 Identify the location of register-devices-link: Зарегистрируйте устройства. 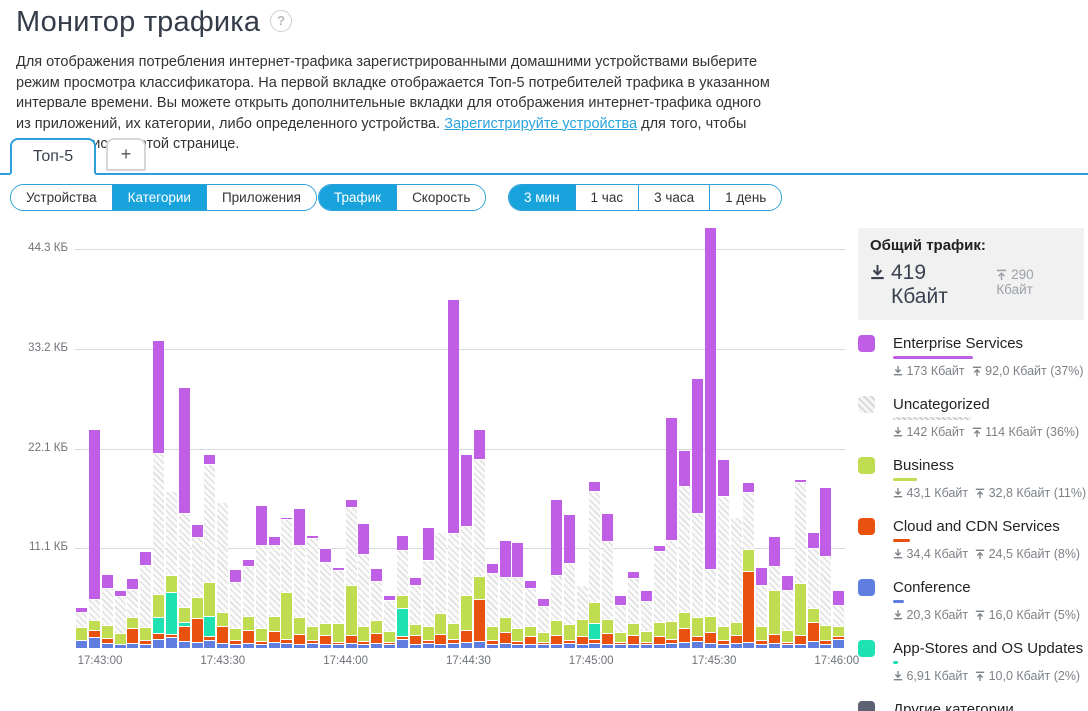
(541, 123).